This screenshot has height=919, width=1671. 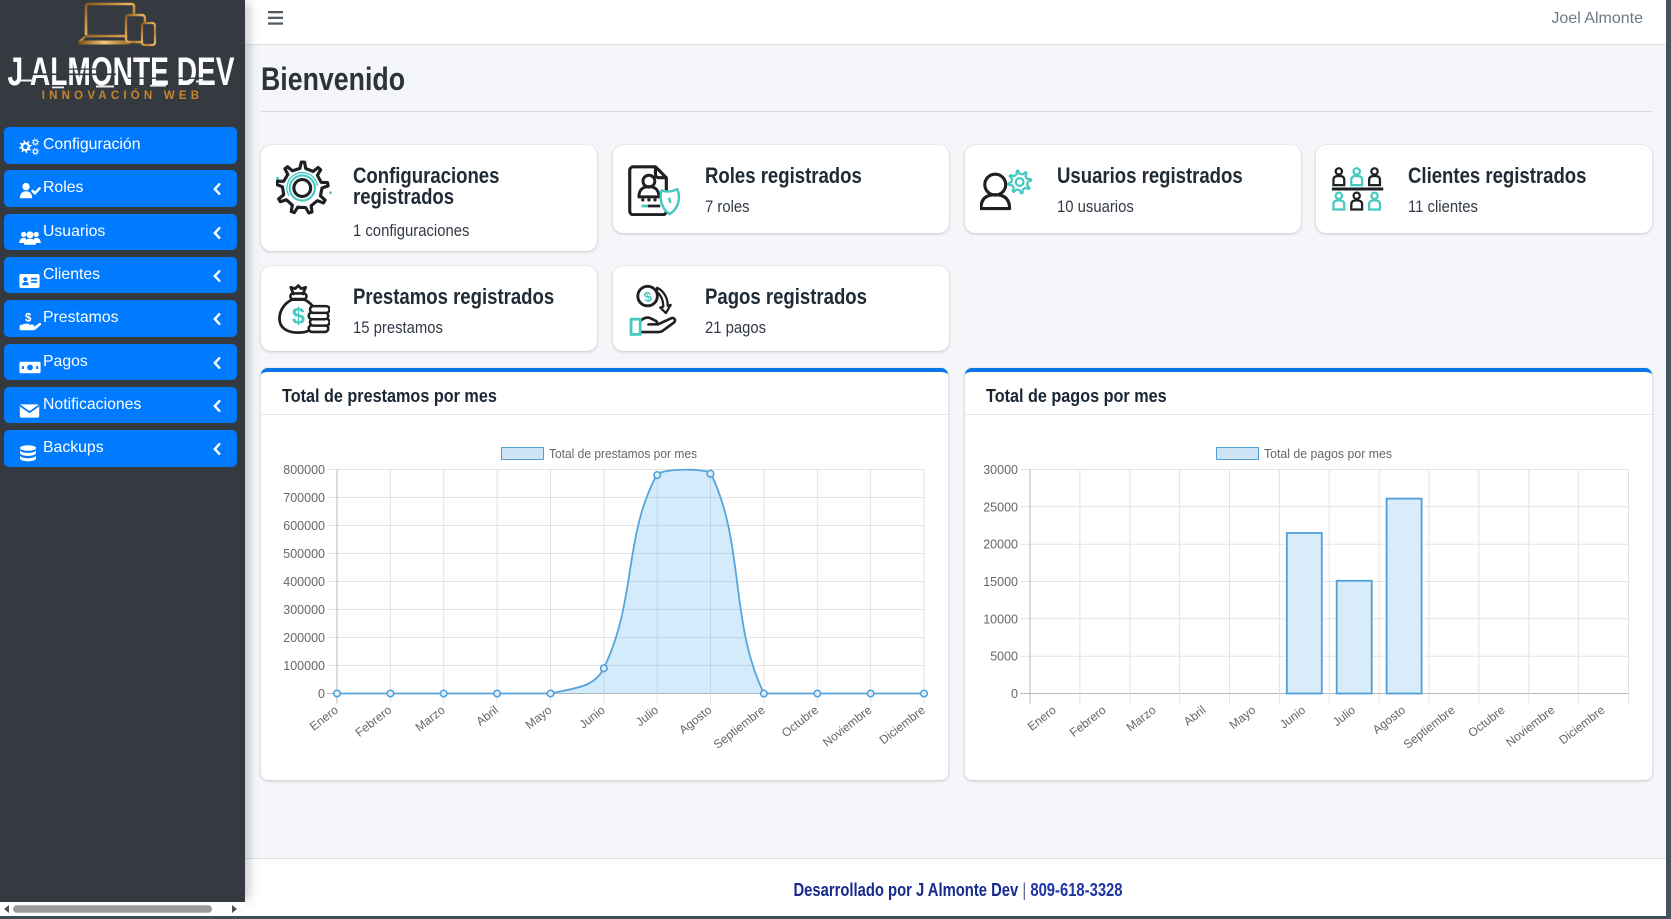 I want to click on svg-text: 5000, so click(x=1004, y=657).